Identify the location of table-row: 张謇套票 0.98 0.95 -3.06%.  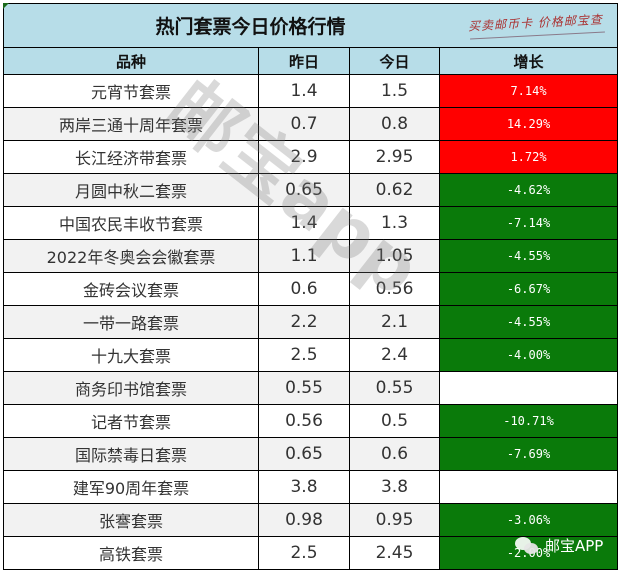
(311, 520).